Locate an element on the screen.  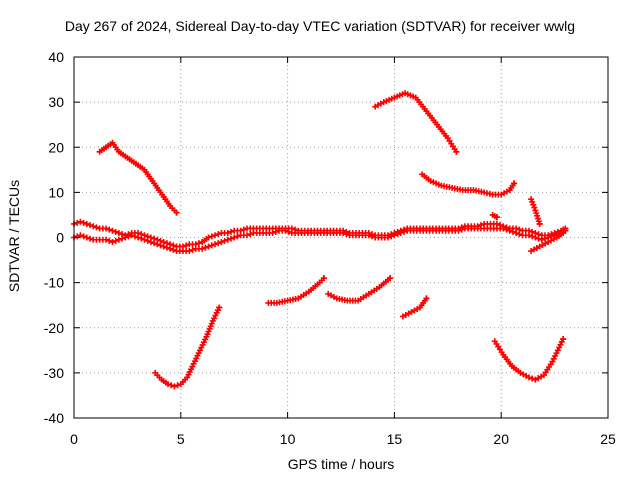
y-tick-label: -30 is located at coordinates (54, 373).